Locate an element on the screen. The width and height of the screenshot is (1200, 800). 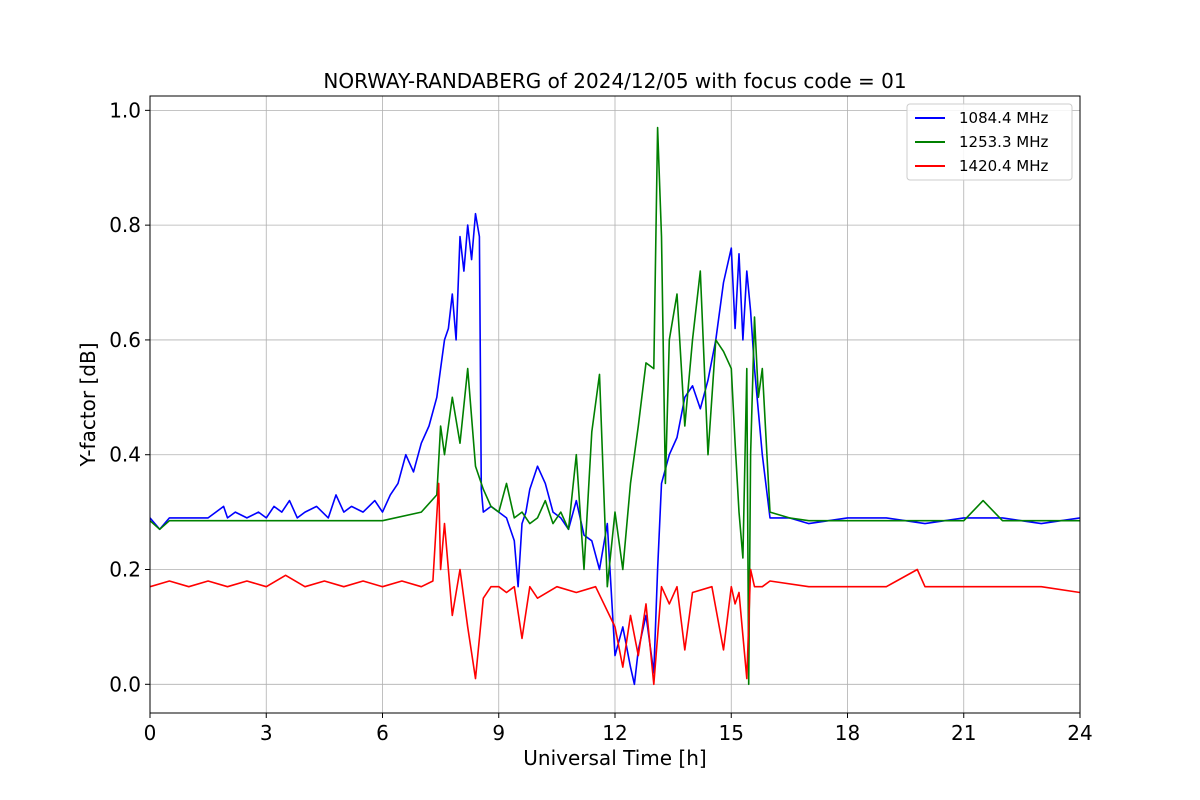
legend-label-1084-4-mhz: 1084.4 MHz is located at coordinates (1003, 118).